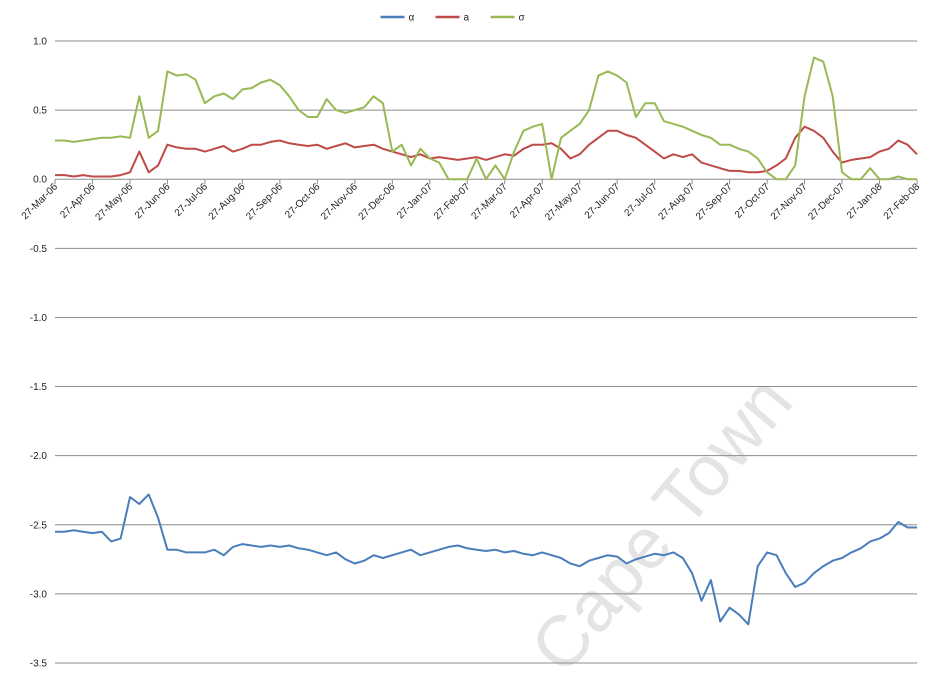  I want to click on legend-label: α, so click(412, 18).